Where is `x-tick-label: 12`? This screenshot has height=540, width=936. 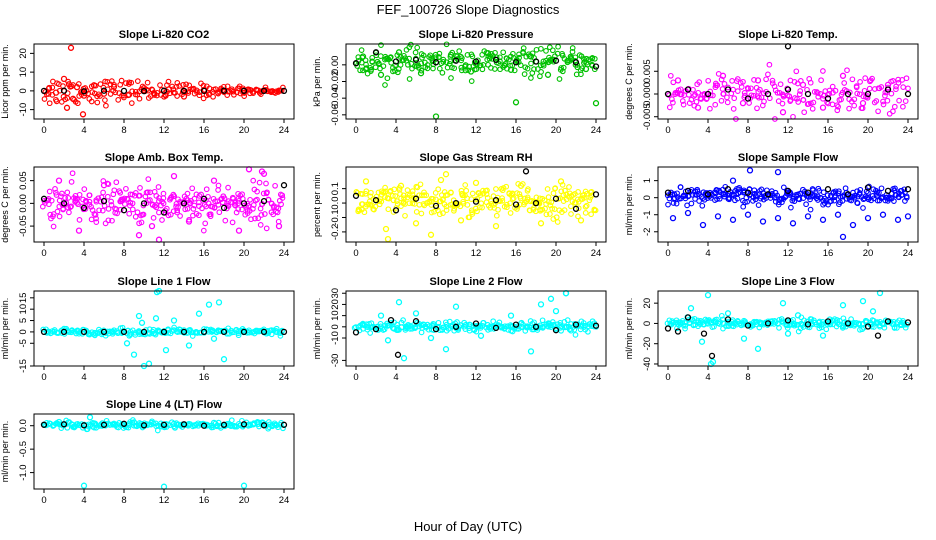 x-tick-label: 12 is located at coordinates (476, 377).